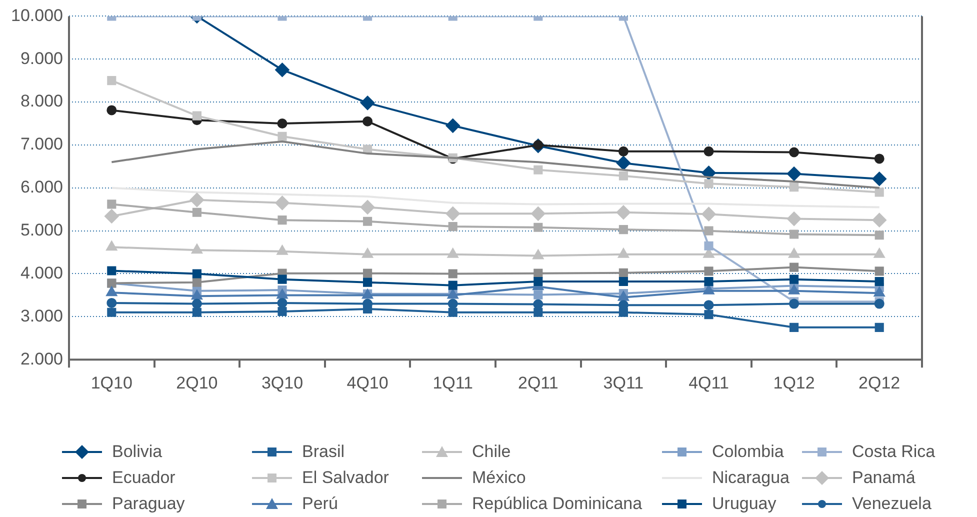 The height and width of the screenshot is (517, 977). I want to click on x-tick-label: 1Q10, so click(111, 382).